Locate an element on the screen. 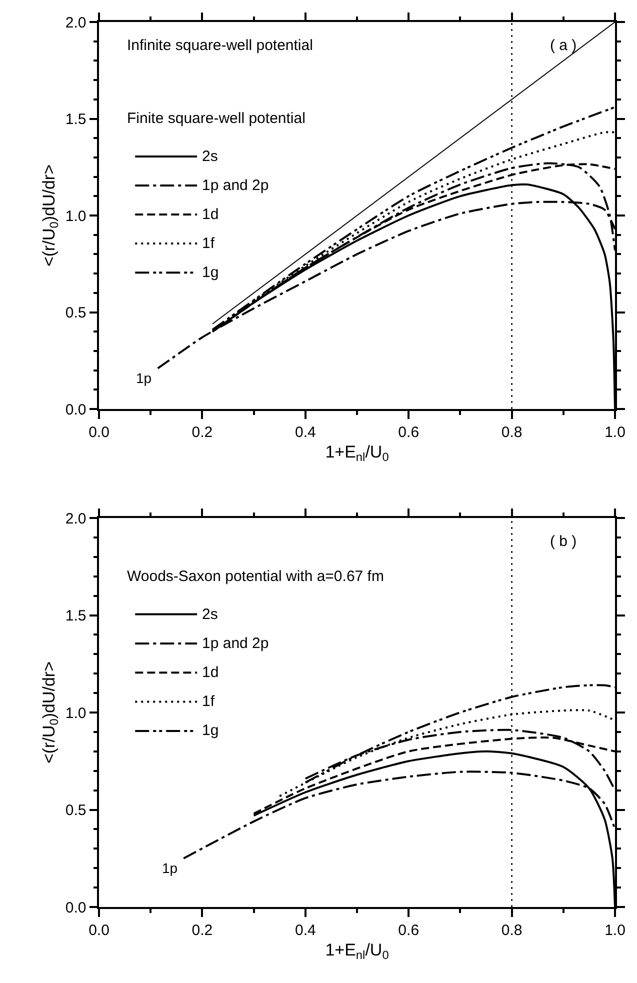  legend-title: Finite square-well potential is located at coordinates (216, 118).